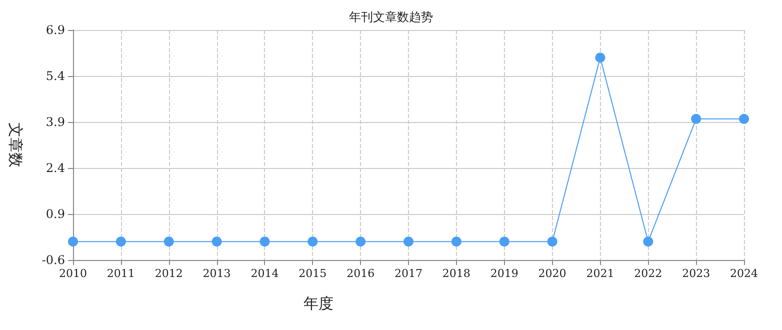 This screenshot has height=330, width=782. Describe the element at coordinates (55, 214) in the screenshot. I see `y-tick-label: 0.9` at that location.